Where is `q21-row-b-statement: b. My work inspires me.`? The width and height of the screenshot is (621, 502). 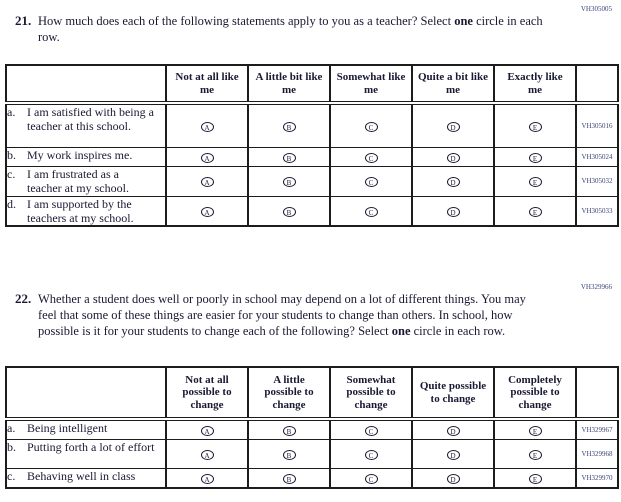
q21-row-b-statement: b. My work inspires me. is located at coordinates (86, 156).